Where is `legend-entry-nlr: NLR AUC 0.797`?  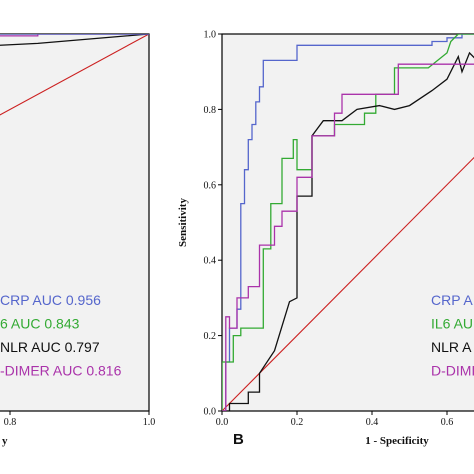 legend-entry-nlr: NLR AUC 0.797 is located at coordinates (50, 347).